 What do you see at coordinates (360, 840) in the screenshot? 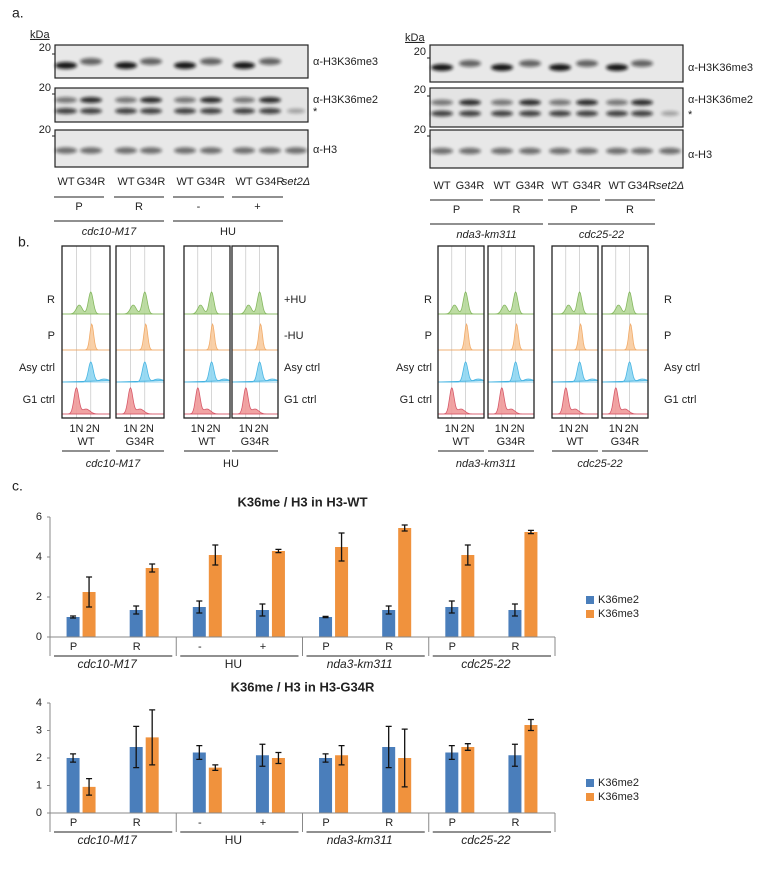
I see `group-label: nda3-km311` at bounding box center [360, 840].